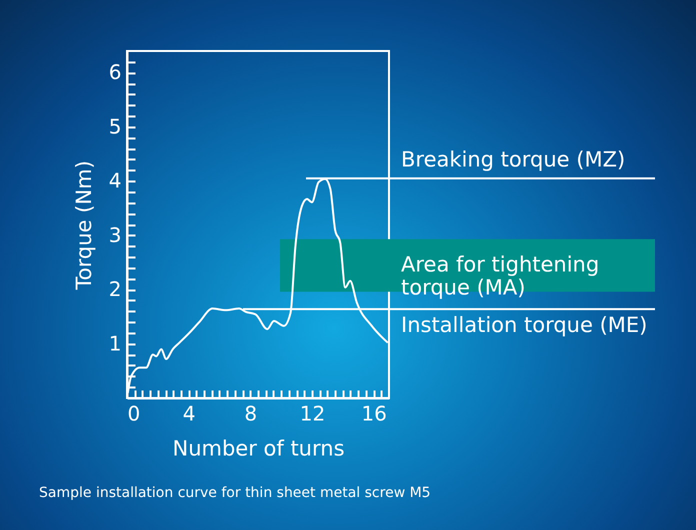 Image resolution: width=696 pixels, height=530 pixels. Describe the element at coordinates (115, 343) in the screenshot. I see `y-tick-label: 1` at that location.